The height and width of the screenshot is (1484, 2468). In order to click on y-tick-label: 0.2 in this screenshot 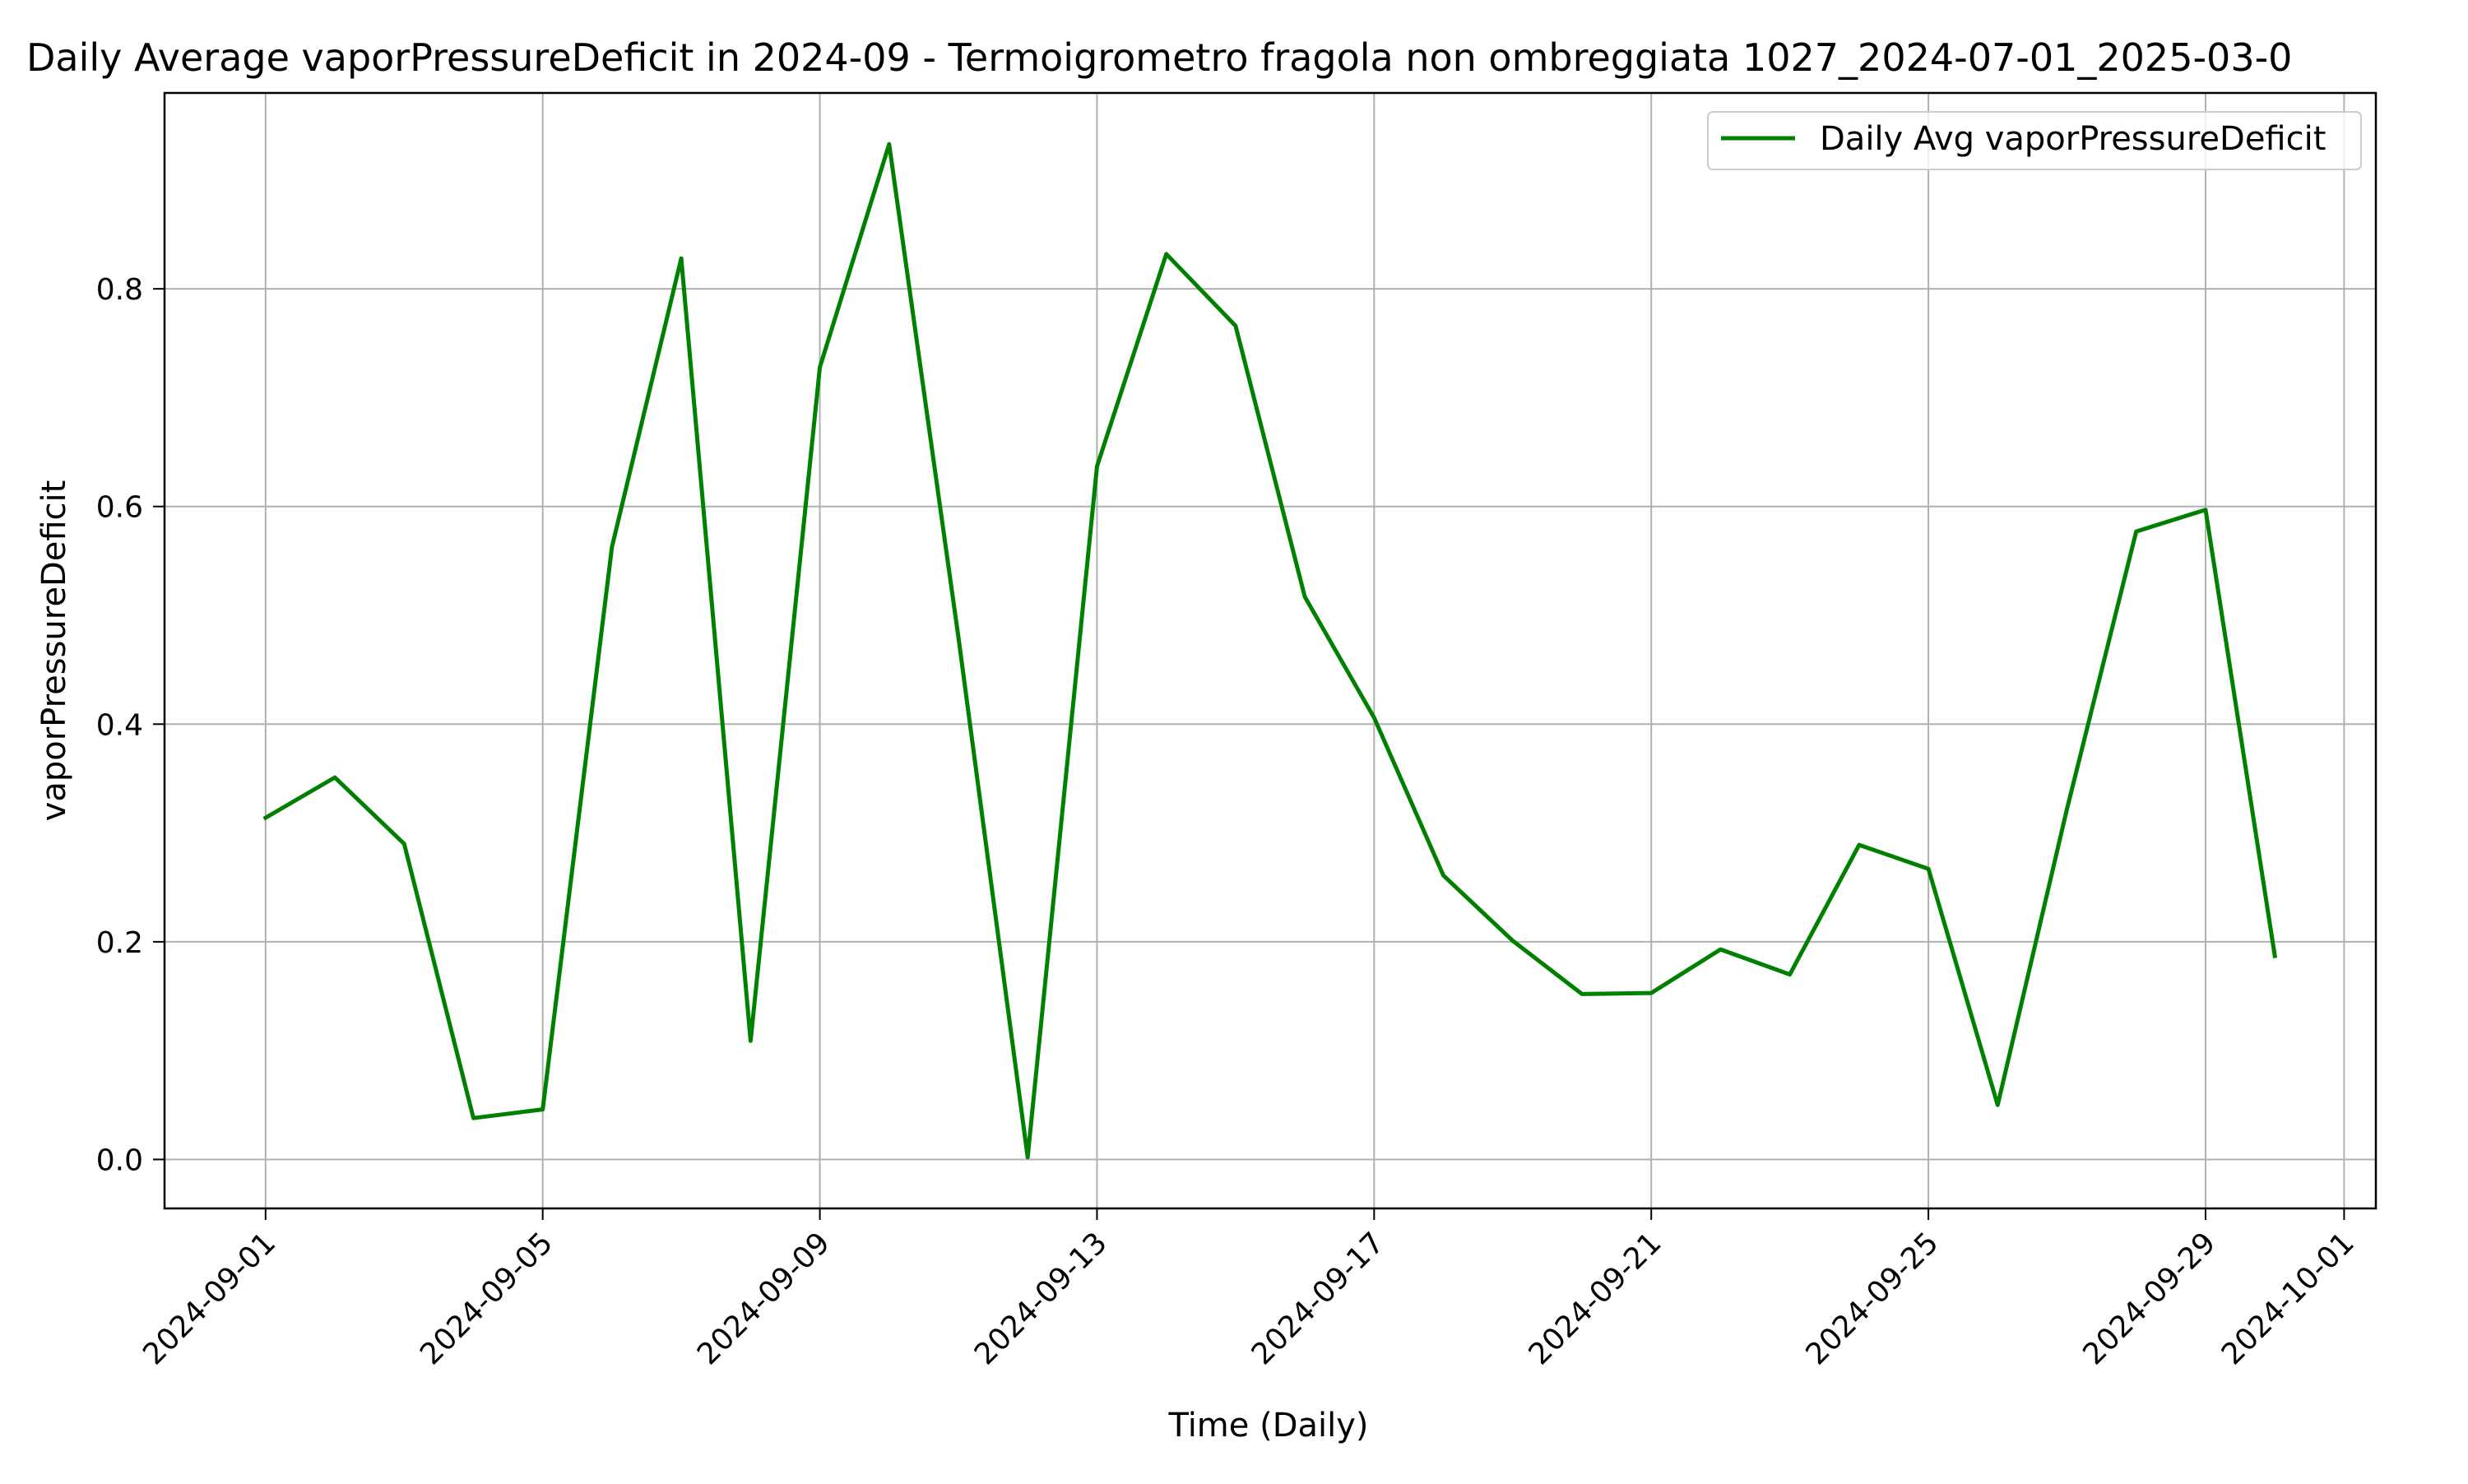, I will do `click(119, 943)`.